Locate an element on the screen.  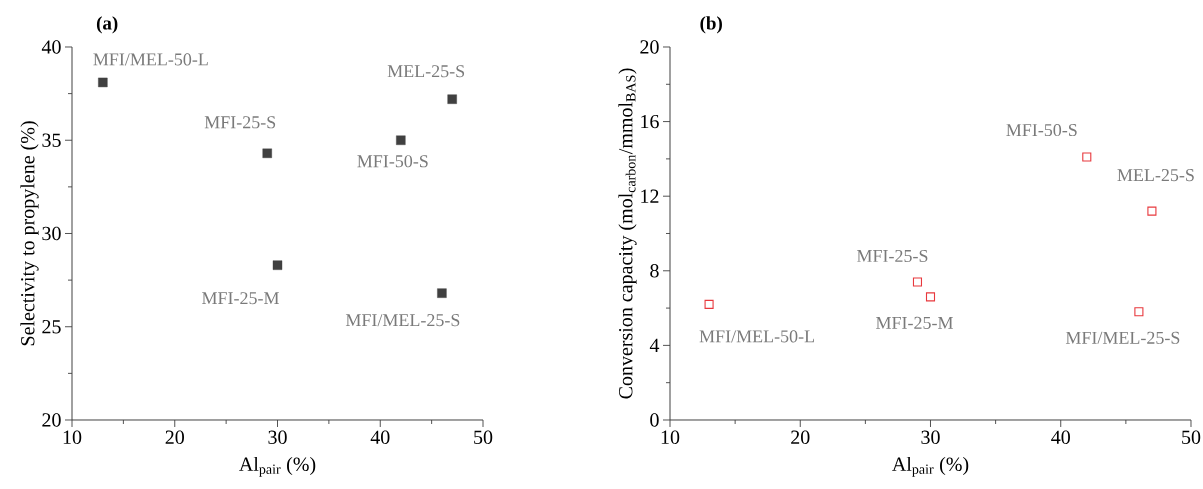
chart-title: (b) is located at coordinates (711, 25).